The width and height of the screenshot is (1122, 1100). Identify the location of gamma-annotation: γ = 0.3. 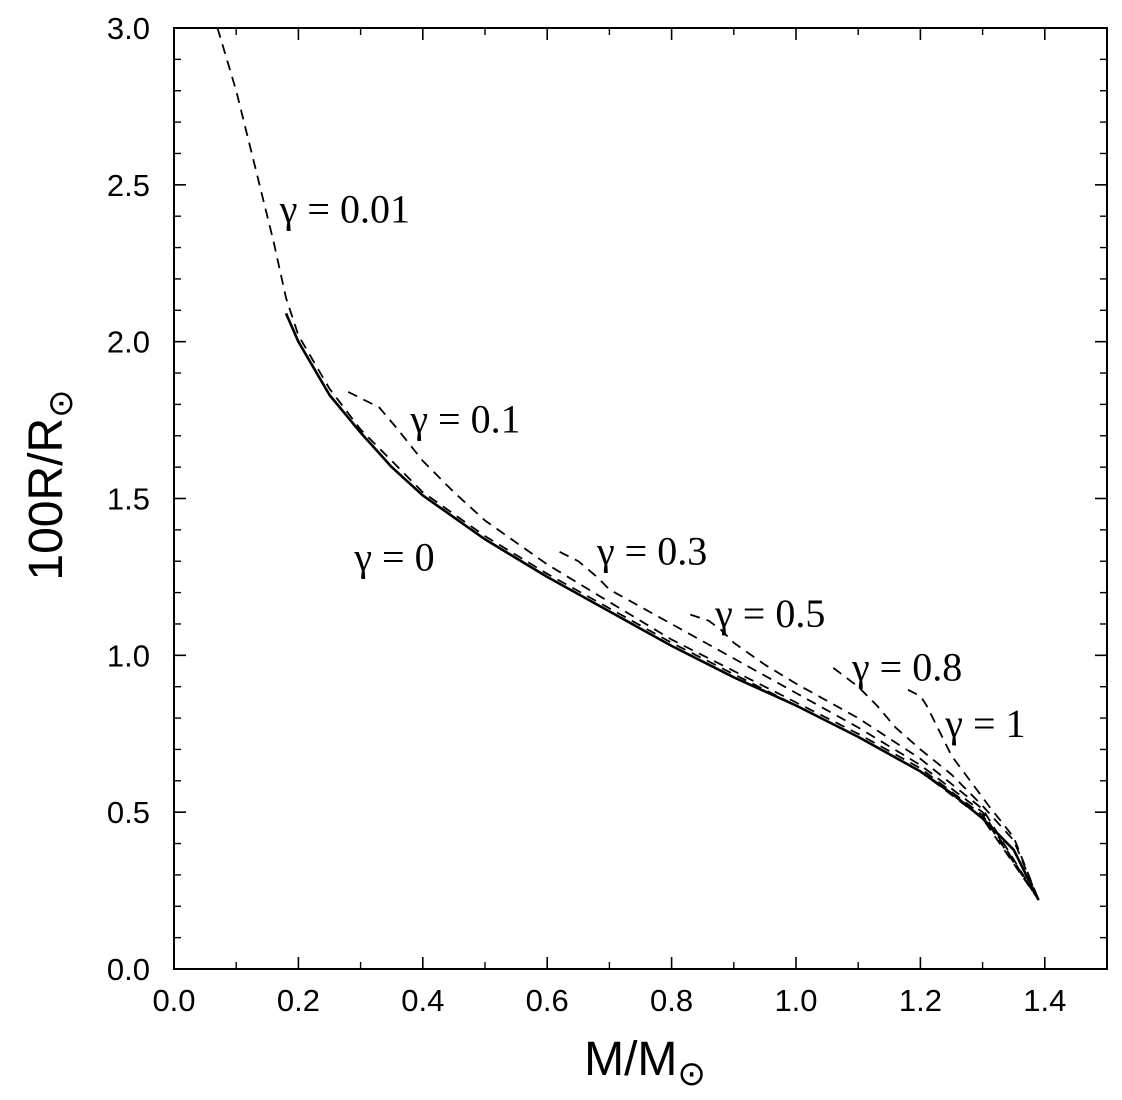
(651, 550).